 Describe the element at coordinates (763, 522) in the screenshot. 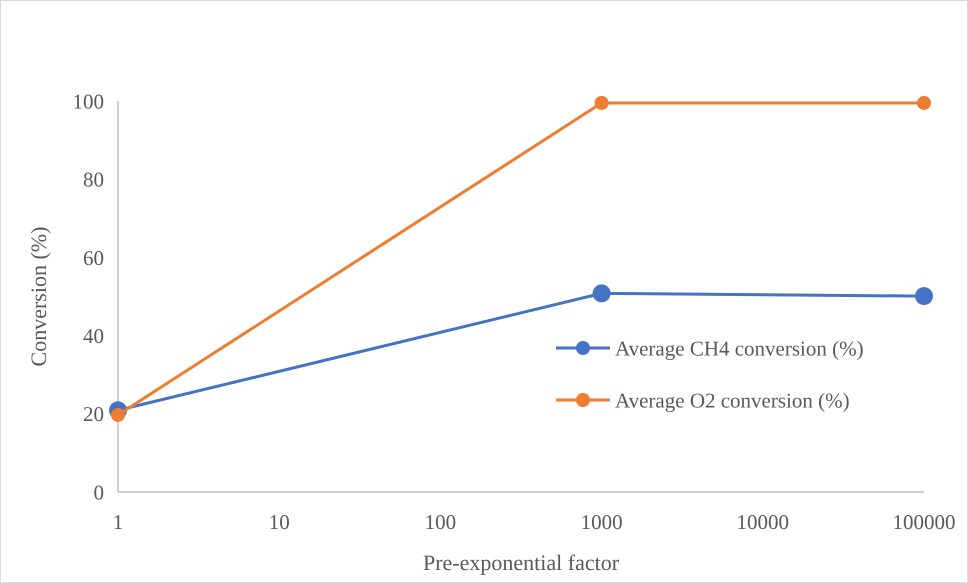

I see `x-tick-label: 10000` at that location.